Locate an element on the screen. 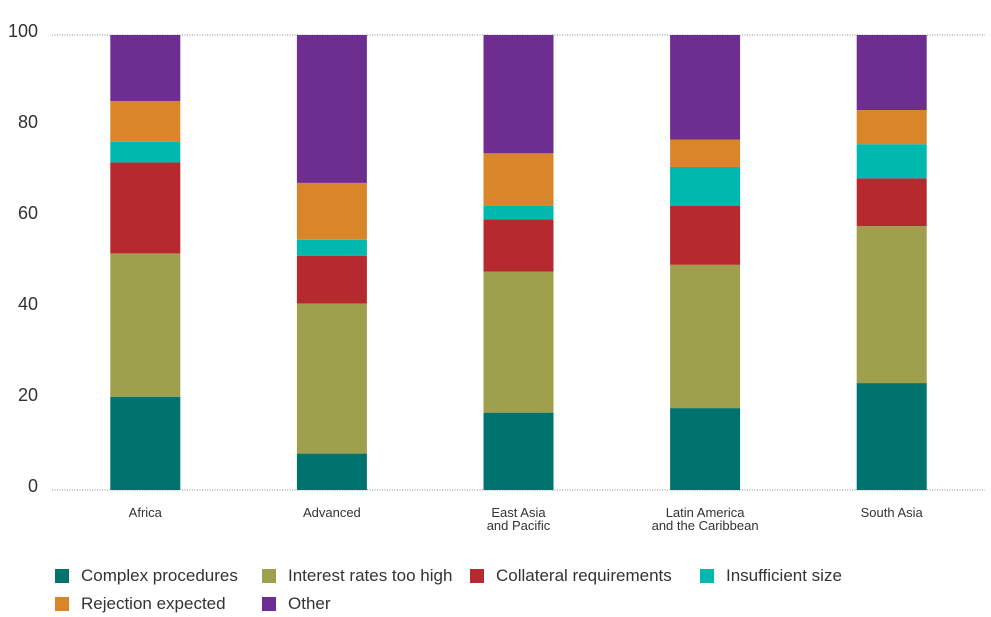 The width and height of the screenshot is (991, 617). legend-item: Complex procedures is located at coordinates (146, 576).